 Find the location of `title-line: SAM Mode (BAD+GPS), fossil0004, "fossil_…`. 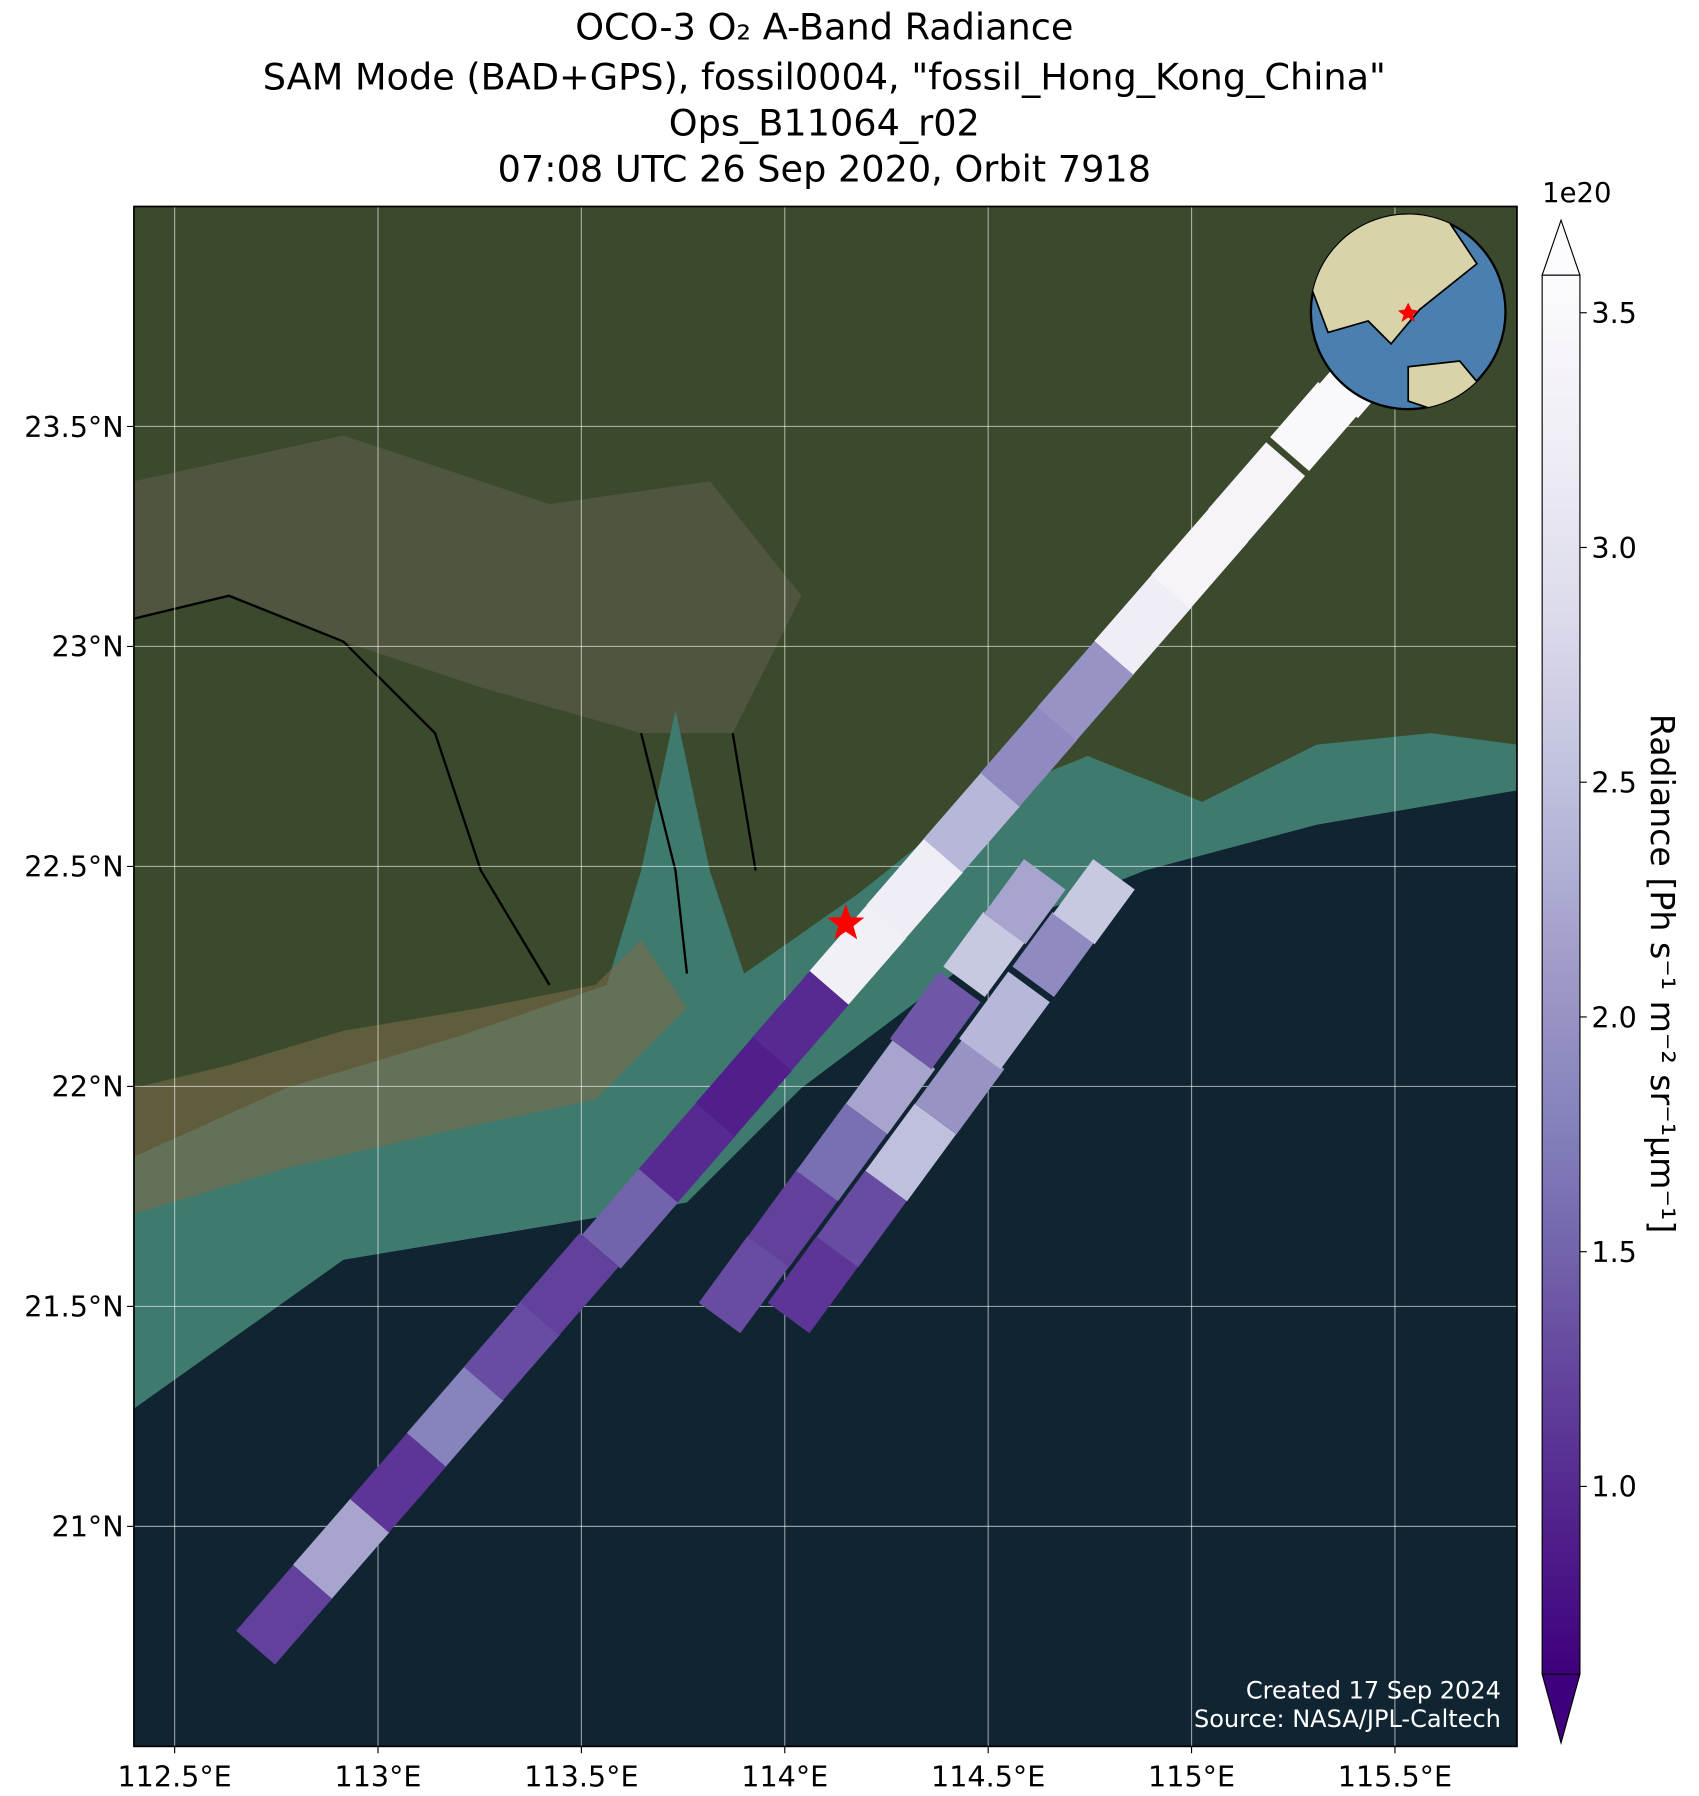

title-line: SAM Mode (BAD+GPS), fossil0004, "fossil_… is located at coordinates (824, 77).